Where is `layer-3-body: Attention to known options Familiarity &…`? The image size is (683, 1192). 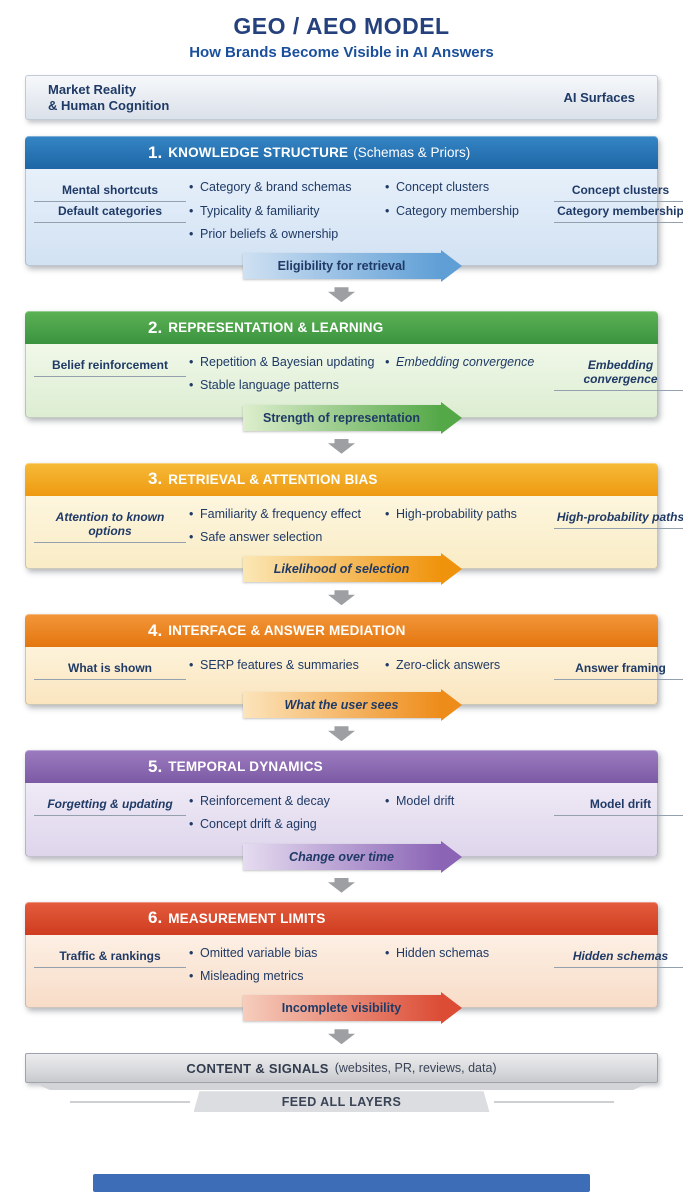
layer-3-body: Attention to known options Familiarity &… is located at coordinates (354, 540).